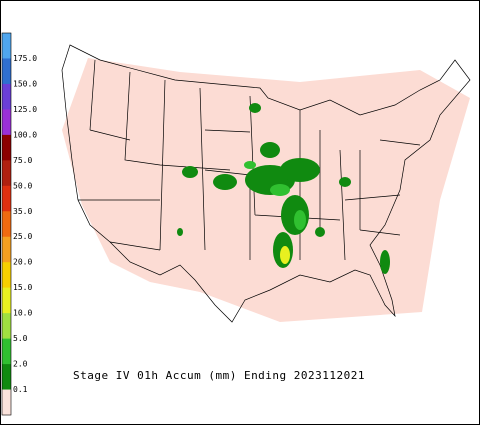 The image size is (480, 425). I want to click on legend-label: 10.0, so click(22, 313).